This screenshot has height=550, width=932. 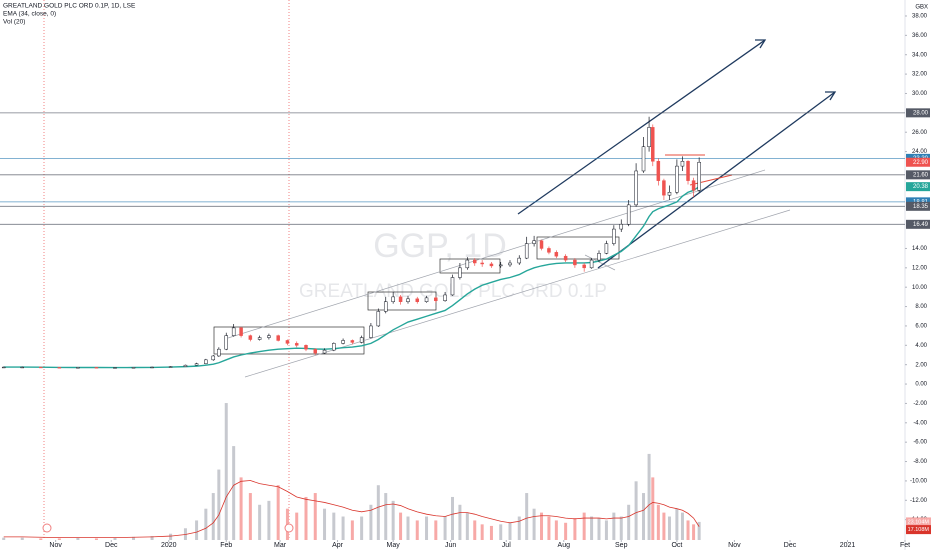 I want to click on y-tick-label: 8.00, so click(x=921, y=307).